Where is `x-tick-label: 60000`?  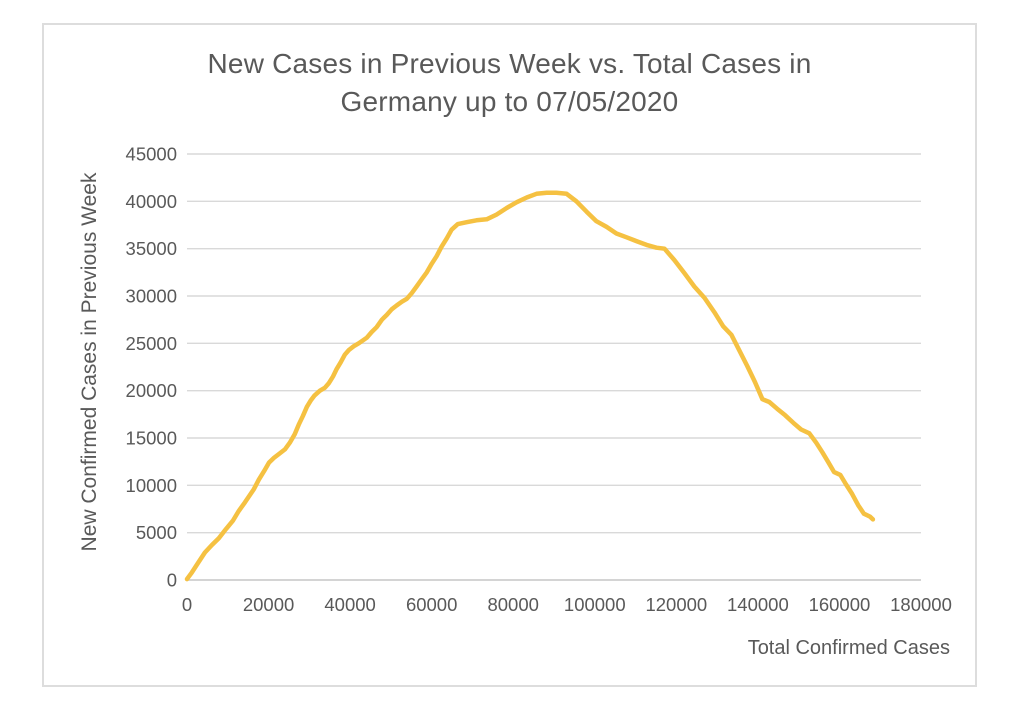
x-tick-label: 60000 is located at coordinates (431, 604).